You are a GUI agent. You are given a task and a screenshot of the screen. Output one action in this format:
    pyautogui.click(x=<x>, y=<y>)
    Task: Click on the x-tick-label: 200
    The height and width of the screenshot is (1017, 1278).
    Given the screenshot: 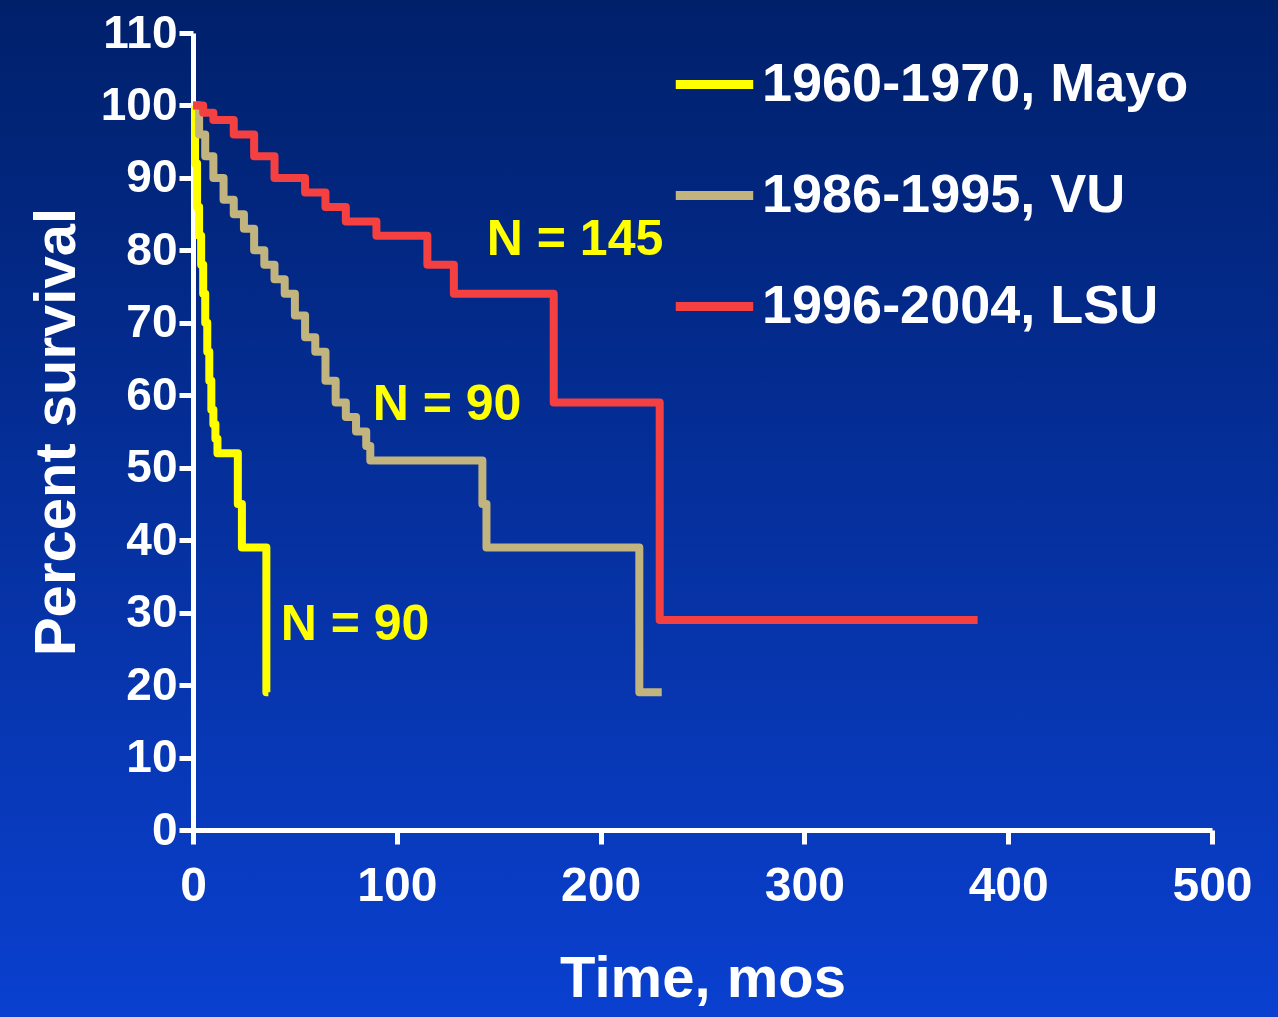 What is the action you would take?
    pyautogui.click(x=601, y=884)
    